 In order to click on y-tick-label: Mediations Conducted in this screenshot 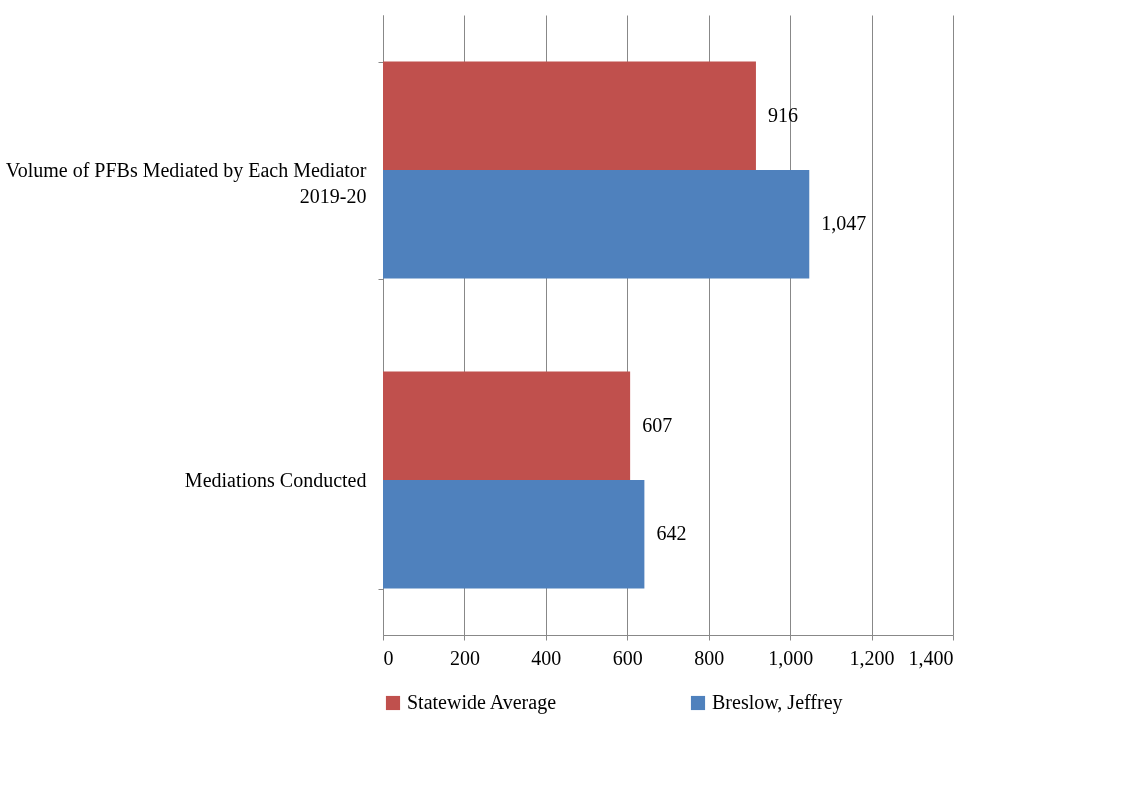, I will do `click(275, 479)`.